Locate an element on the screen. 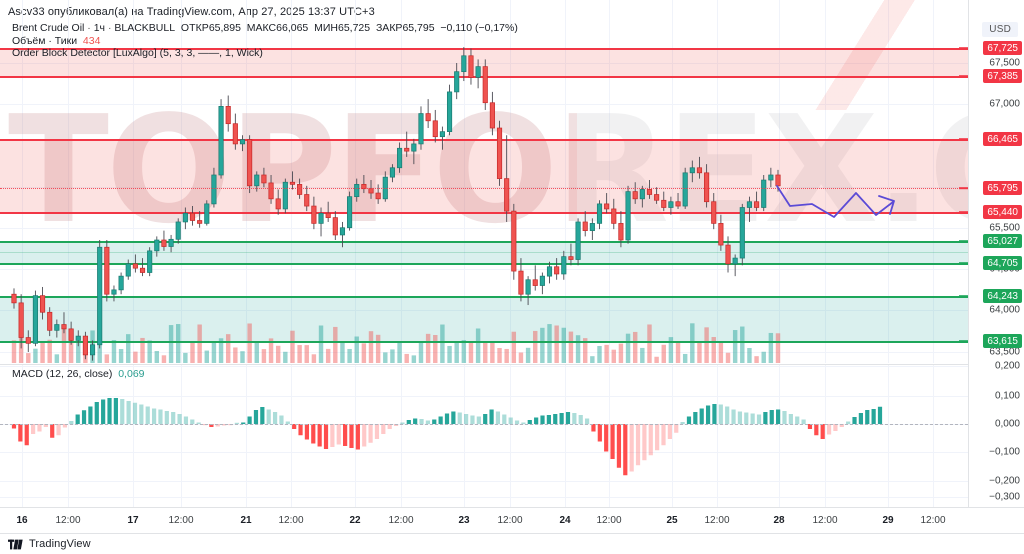  price-level-badge: 65,440 is located at coordinates (1002, 212).